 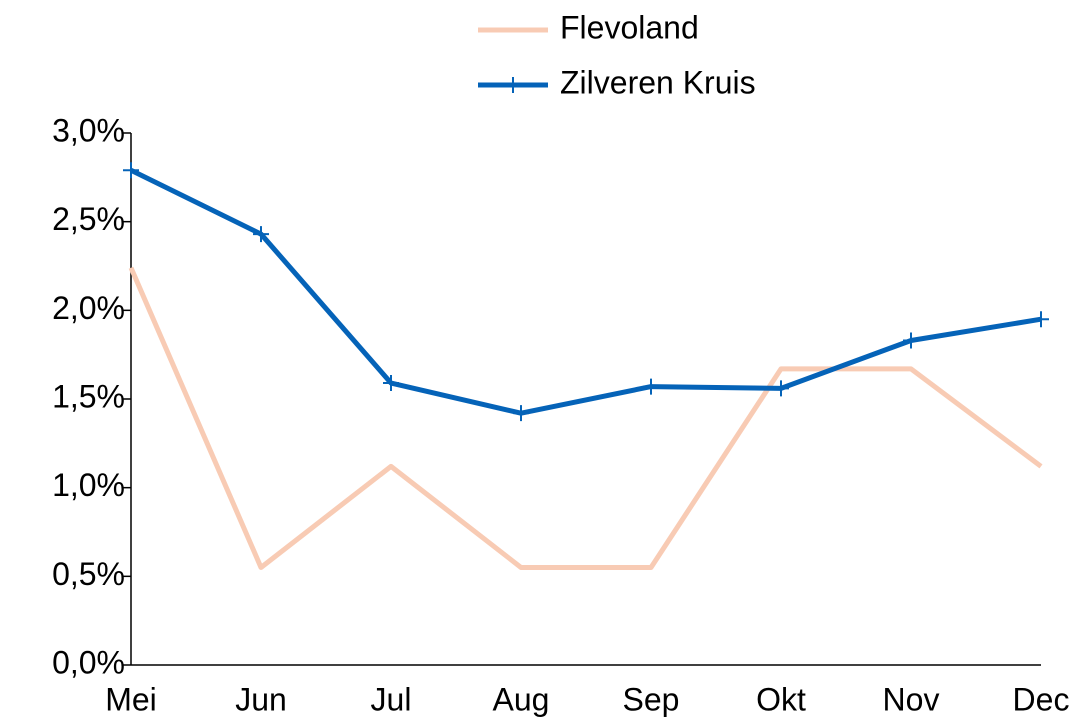 What do you see at coordinates (1041, 699) in the screenshot?
I see `x-tick-label: Dec` at bounding box center [1041, 699].